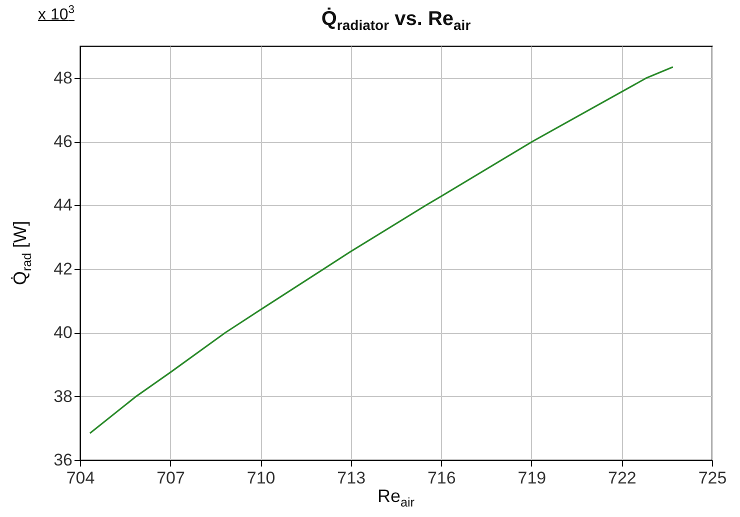 The image size is (740, 517). What do you see at coordinates (396, 498) in the screenshot?
I see `x-axis-title: Re$_{air}$` at bounding box center [396, 498].